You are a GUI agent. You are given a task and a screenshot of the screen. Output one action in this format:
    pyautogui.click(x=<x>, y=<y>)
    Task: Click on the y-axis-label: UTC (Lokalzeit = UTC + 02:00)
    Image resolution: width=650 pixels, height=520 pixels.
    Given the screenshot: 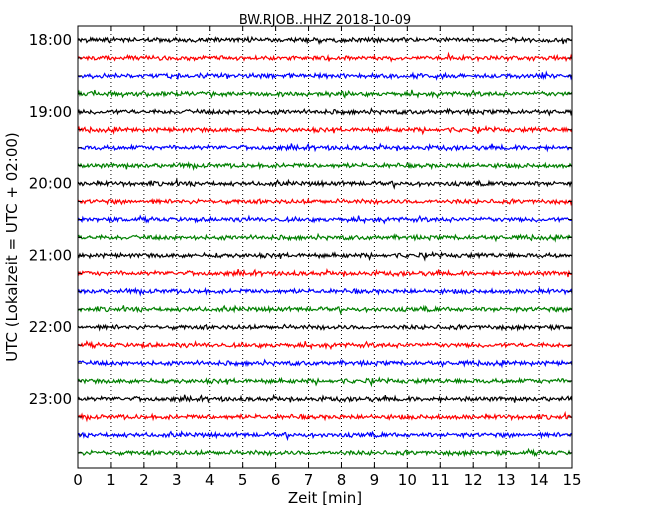 What is the action you would take?
    pyautogui.click(x=12, y=247)
    